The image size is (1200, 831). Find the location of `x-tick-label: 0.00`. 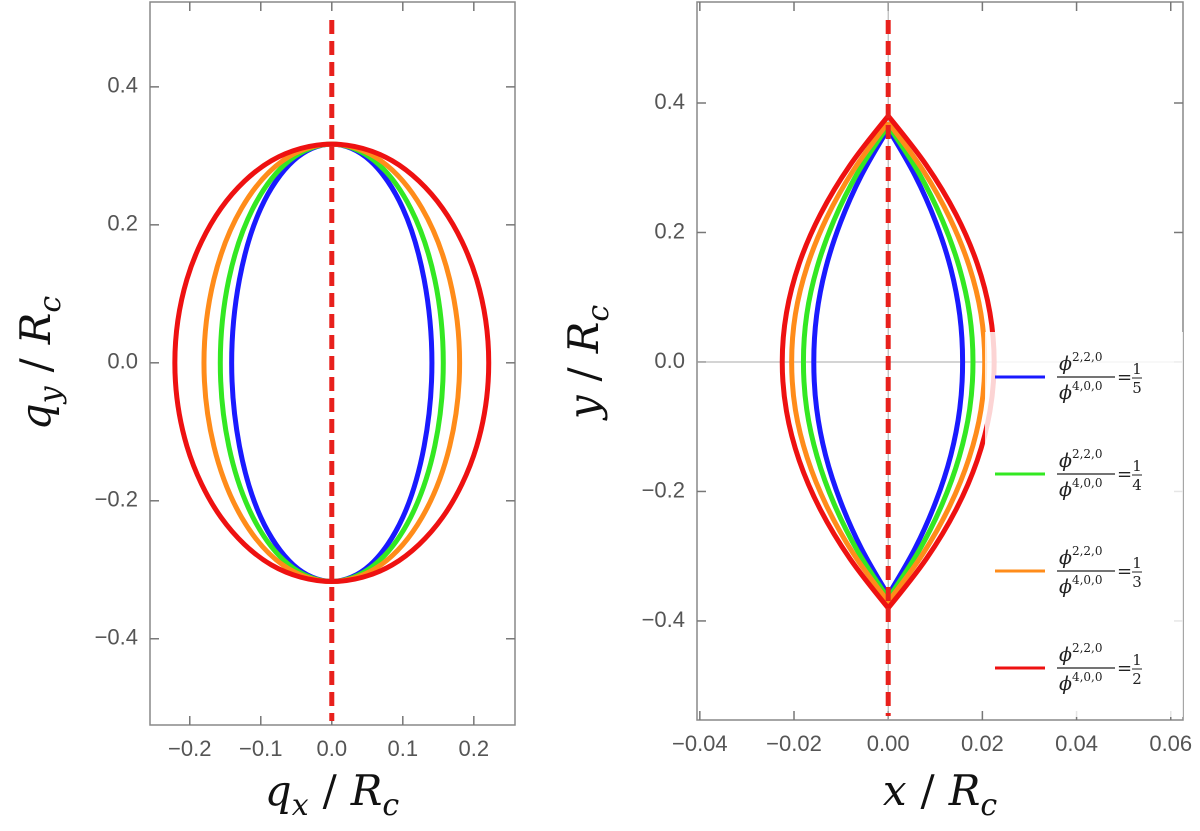

x-tick-label: 0.00 is located at coordinates (888, 743).